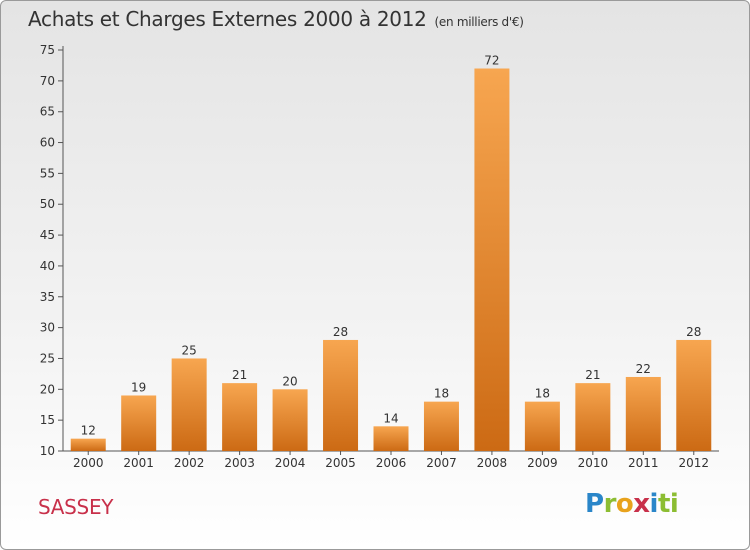  I want to click on data-label: 22, so click(643, 369).